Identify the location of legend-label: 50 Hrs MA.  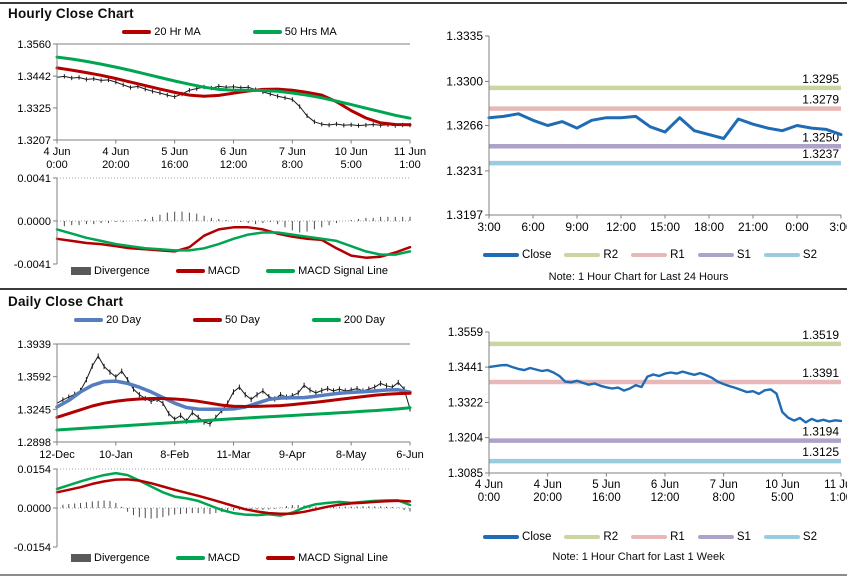
(310, 32).